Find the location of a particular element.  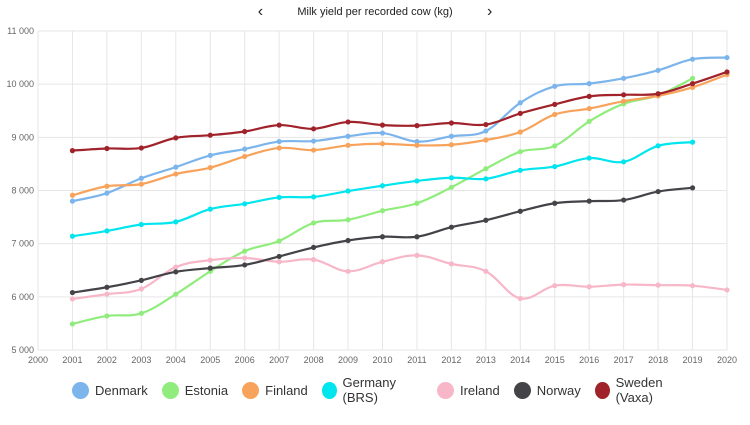

legend-item-sweden-vaxa: Sweden (Vaxa) is located at coordinates (643, 390).